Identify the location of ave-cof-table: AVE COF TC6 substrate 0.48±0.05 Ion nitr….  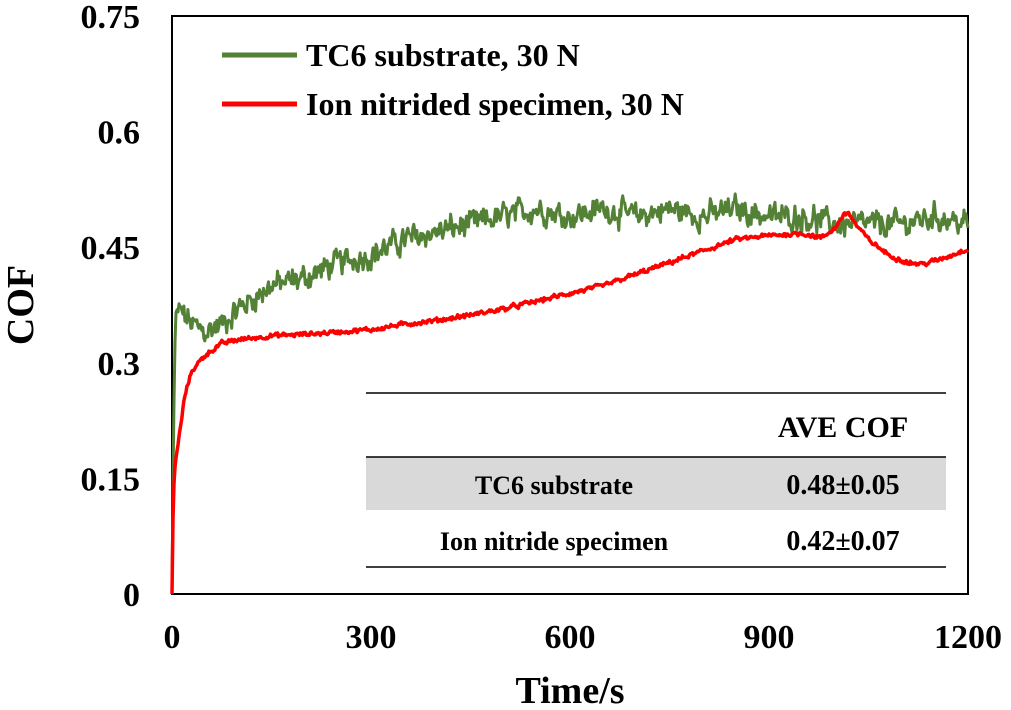
(656, 480).